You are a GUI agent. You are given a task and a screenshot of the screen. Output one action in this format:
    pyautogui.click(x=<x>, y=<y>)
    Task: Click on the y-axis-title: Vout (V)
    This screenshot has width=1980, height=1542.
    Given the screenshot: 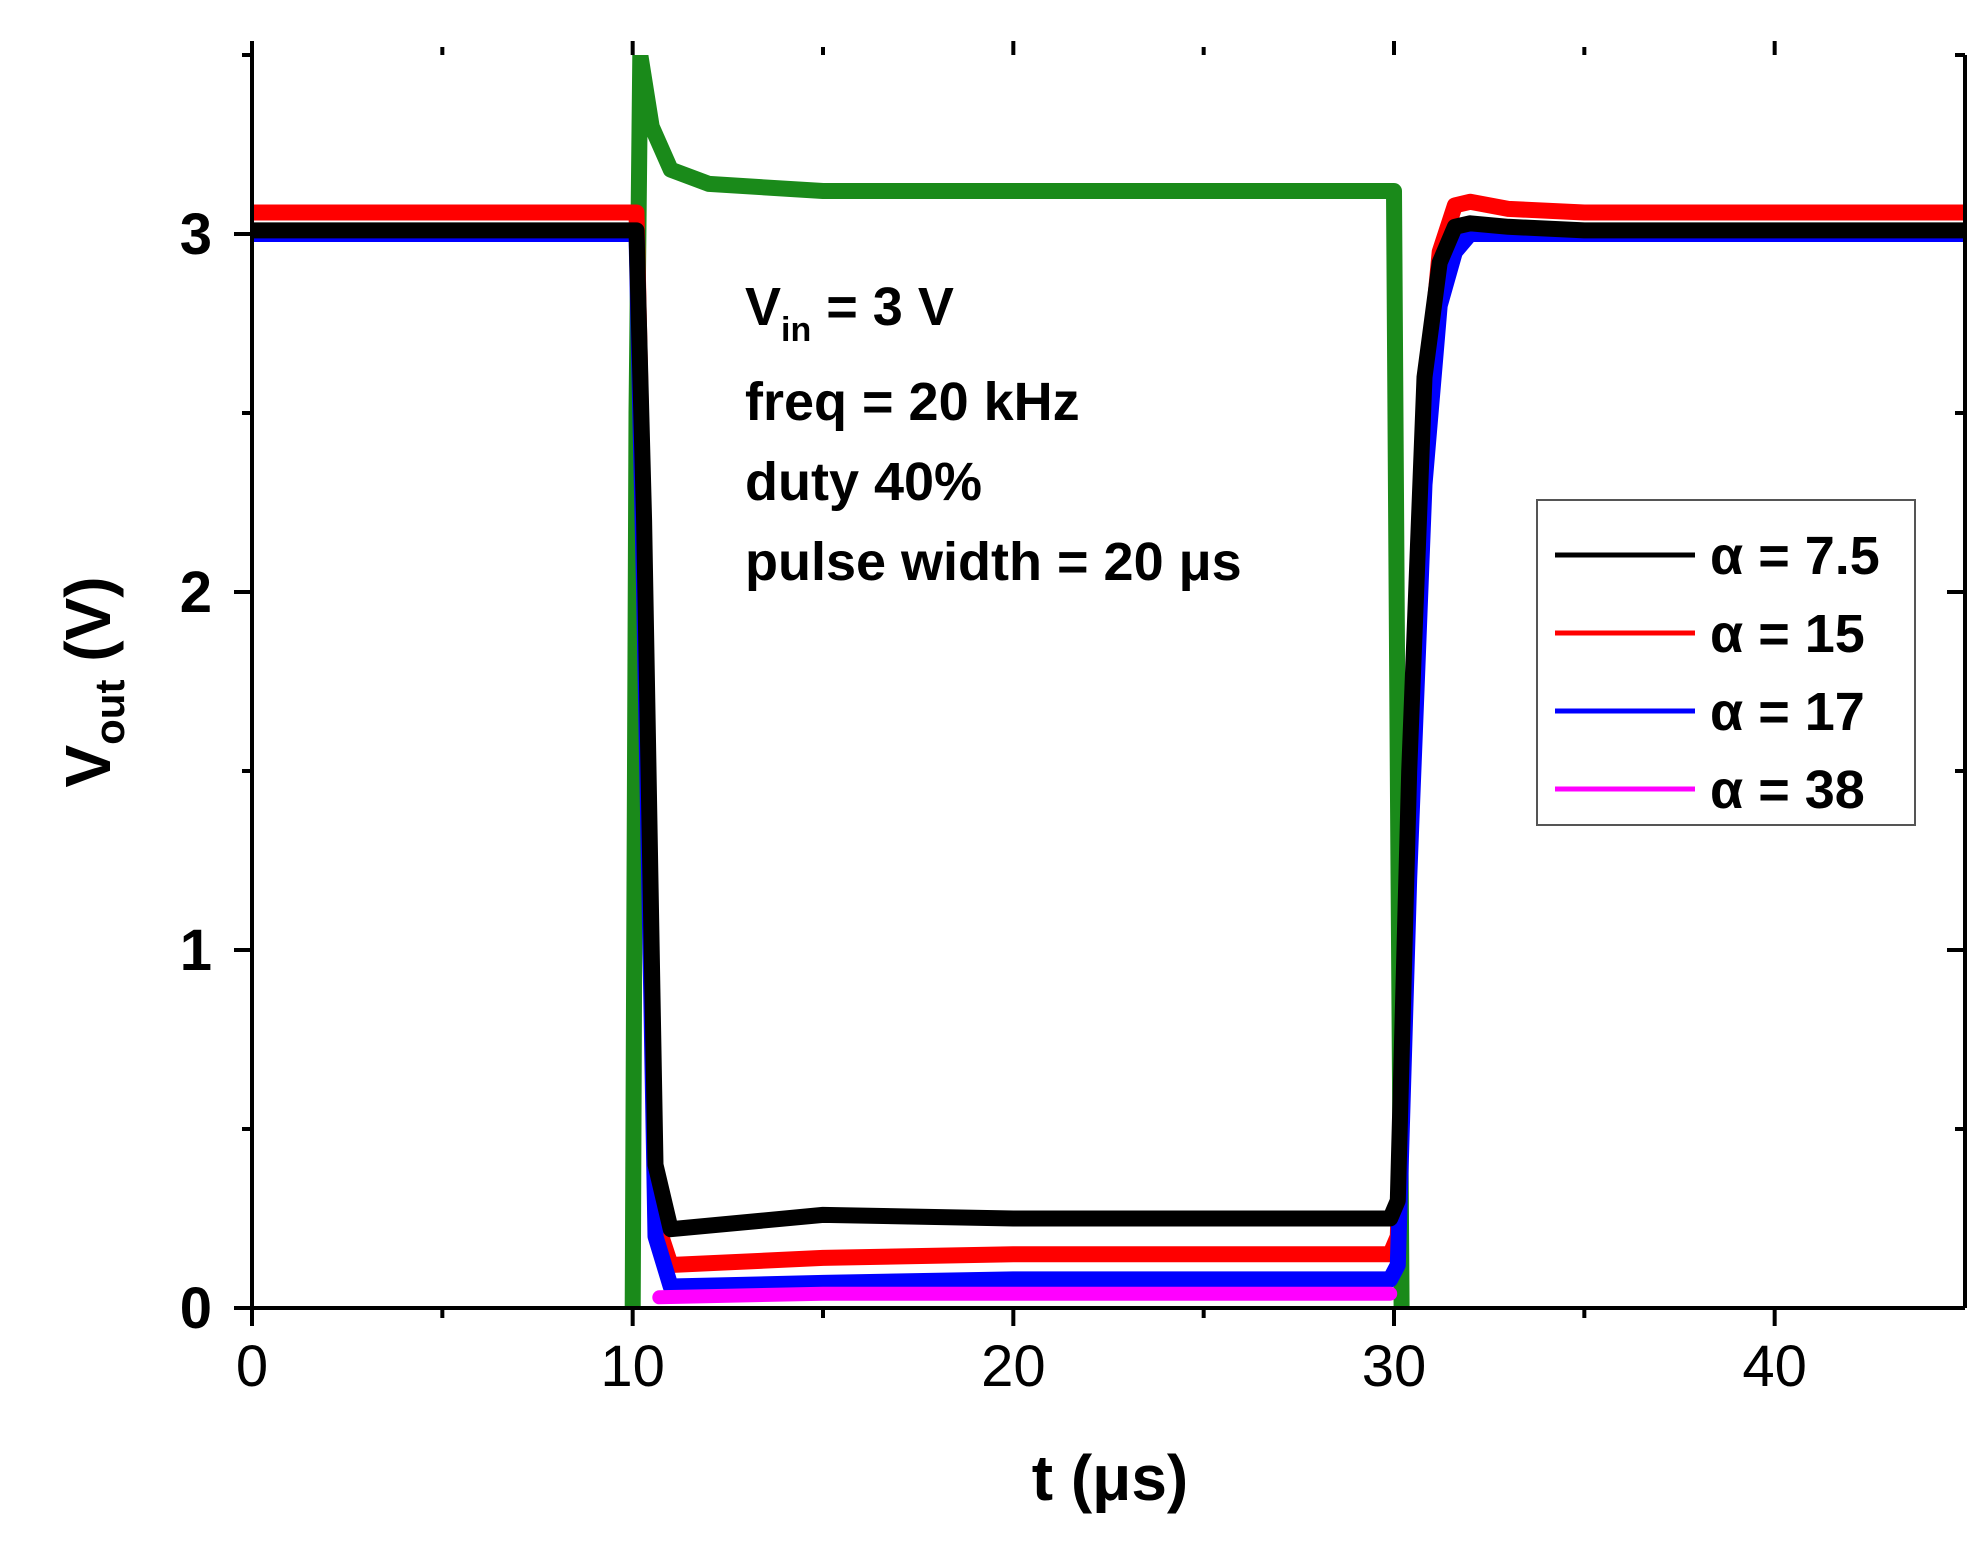 What is the action you would take?
    pyautogui.click(x=92, y=681)
    